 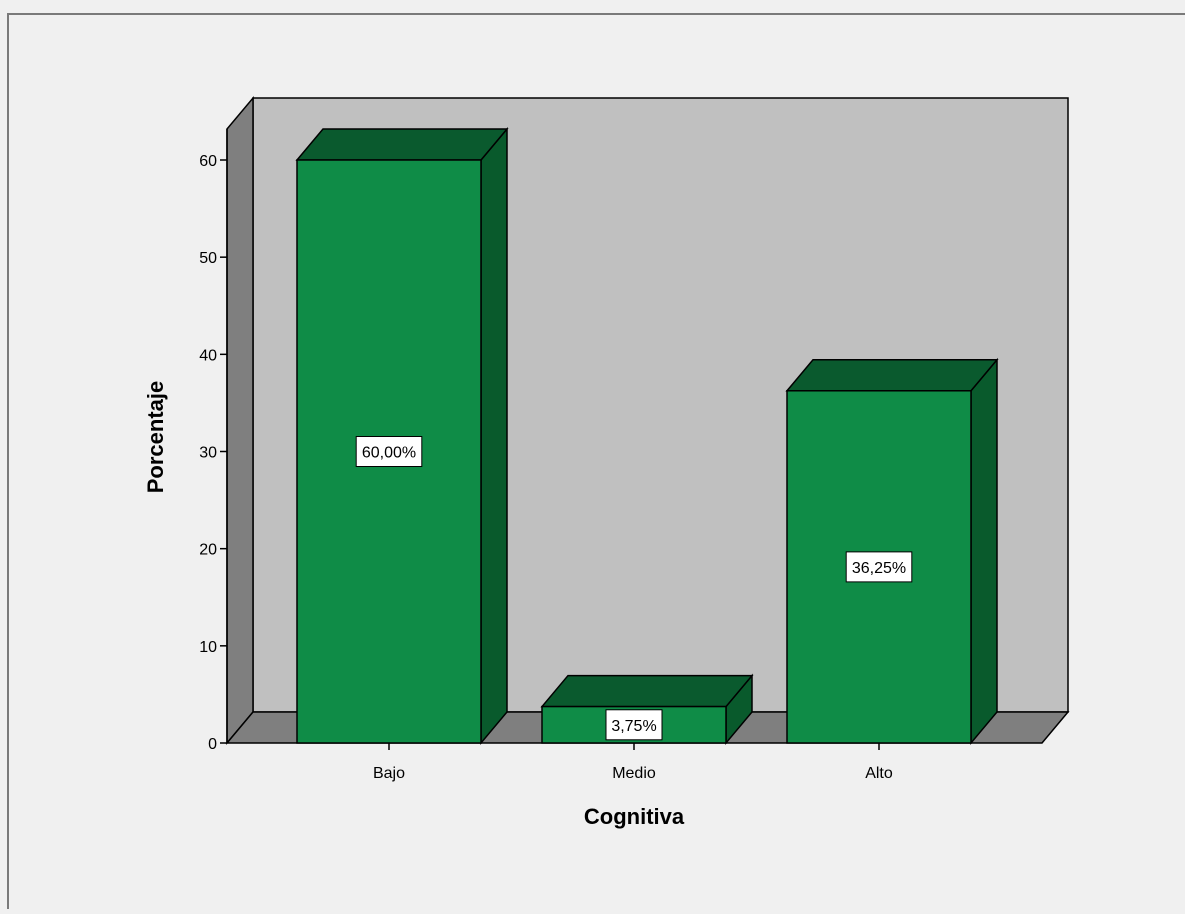 I want to click on x-axis-title: Cognitiva, so click(x=634, y=816).